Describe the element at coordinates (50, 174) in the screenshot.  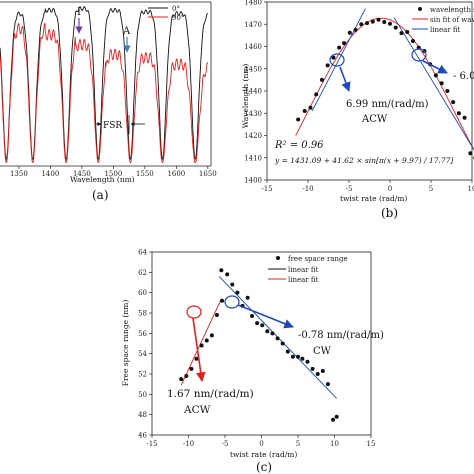
I see `panel-a-x-tick-label: 1400` at that location.